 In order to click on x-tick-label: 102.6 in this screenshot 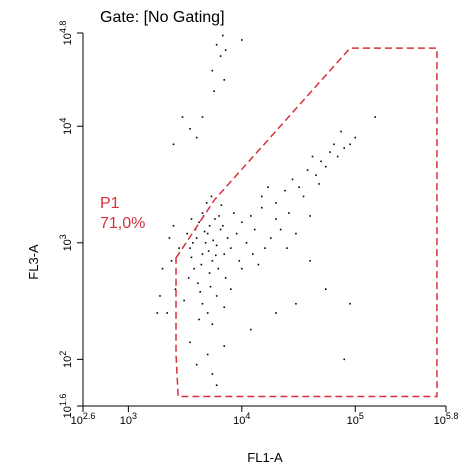, I will do `click(83, 419)`.